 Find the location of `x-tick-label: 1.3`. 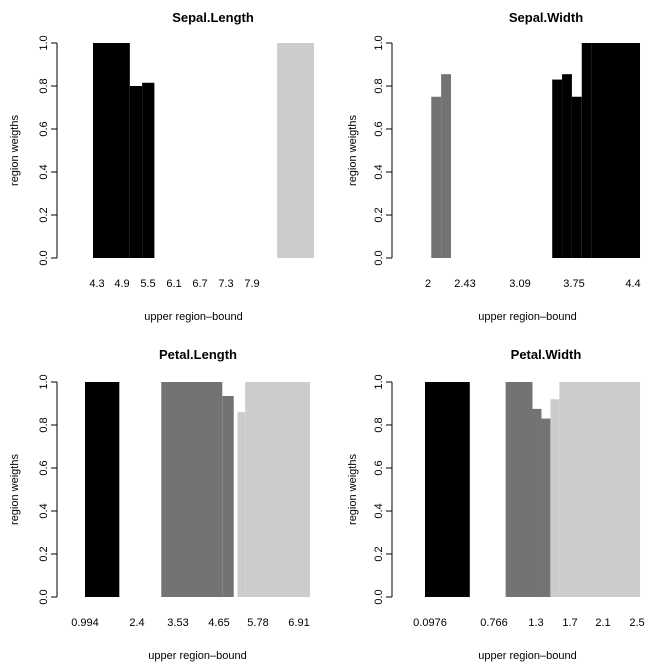

x-tick-label: 1.3 is located at coordinates (535, 623).